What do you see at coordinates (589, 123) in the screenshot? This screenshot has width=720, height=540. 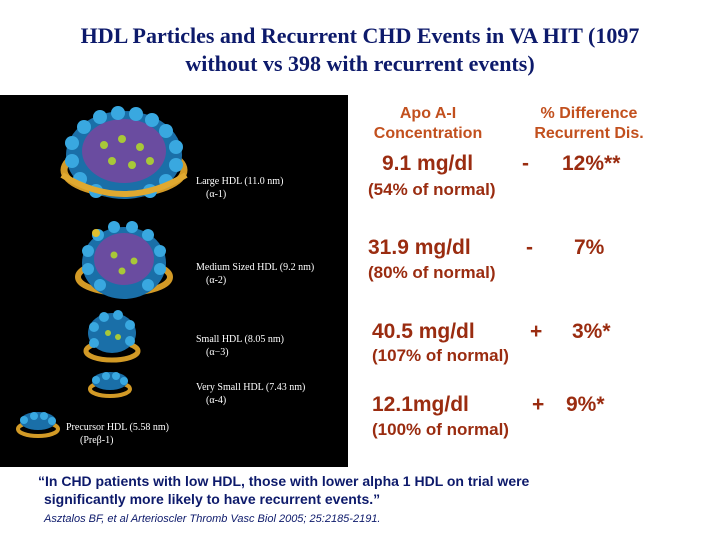 I see `percent-difference-header: % Difference Recurrent Dis.` at bounding box center [589, 123].